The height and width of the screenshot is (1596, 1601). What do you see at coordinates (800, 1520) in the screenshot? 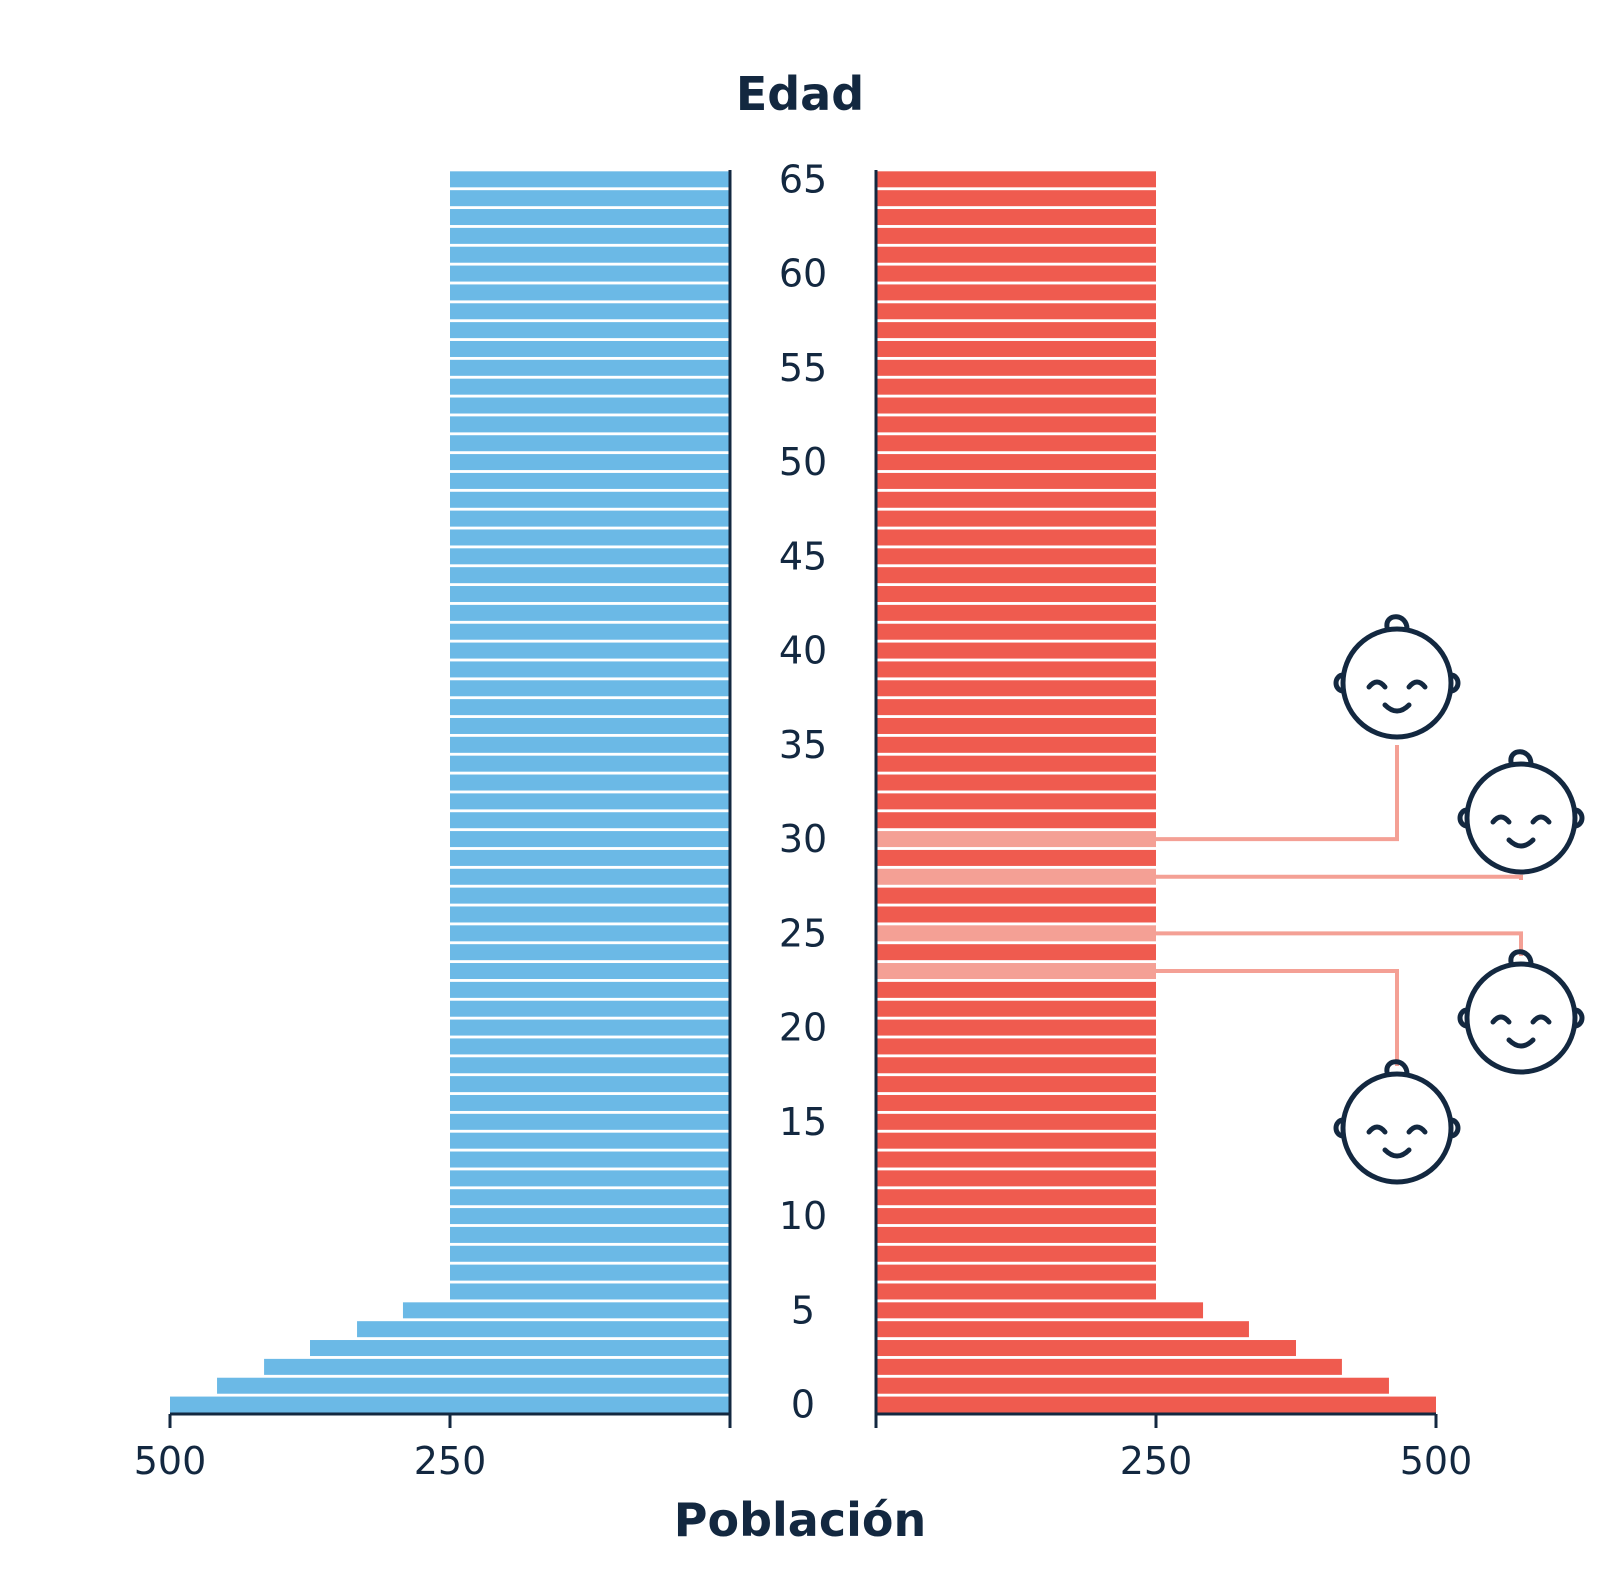
I see `x-axis-title: Población` at bounding box center [800, 1520].